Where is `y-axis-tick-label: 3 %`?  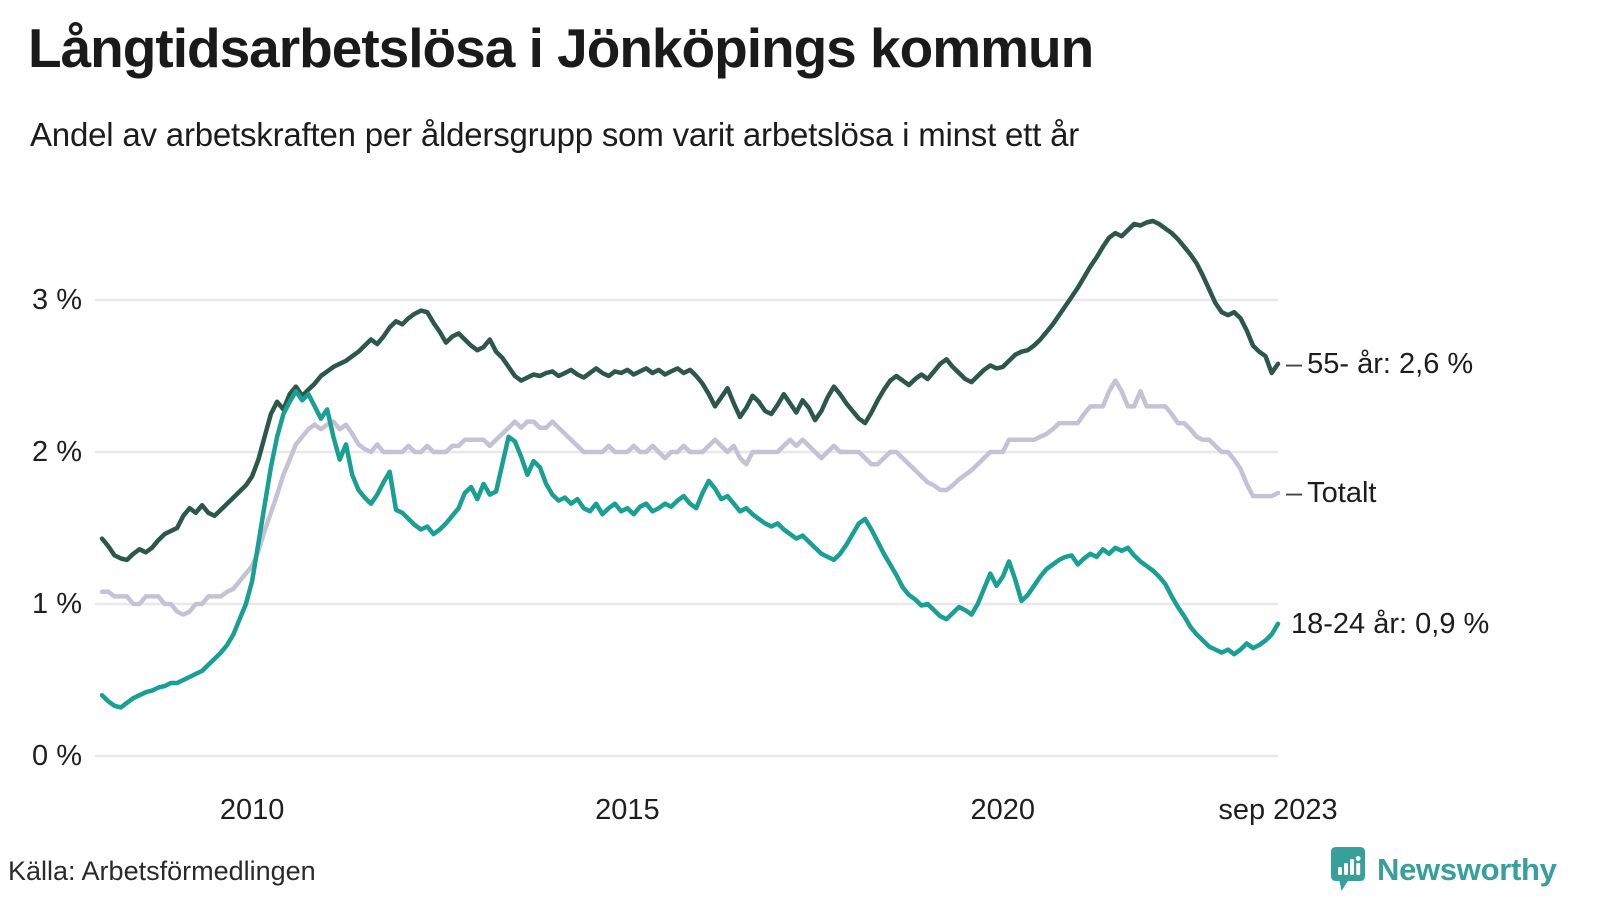
y-axis-tick-label: 3 % is located at coordinates (57, 300).